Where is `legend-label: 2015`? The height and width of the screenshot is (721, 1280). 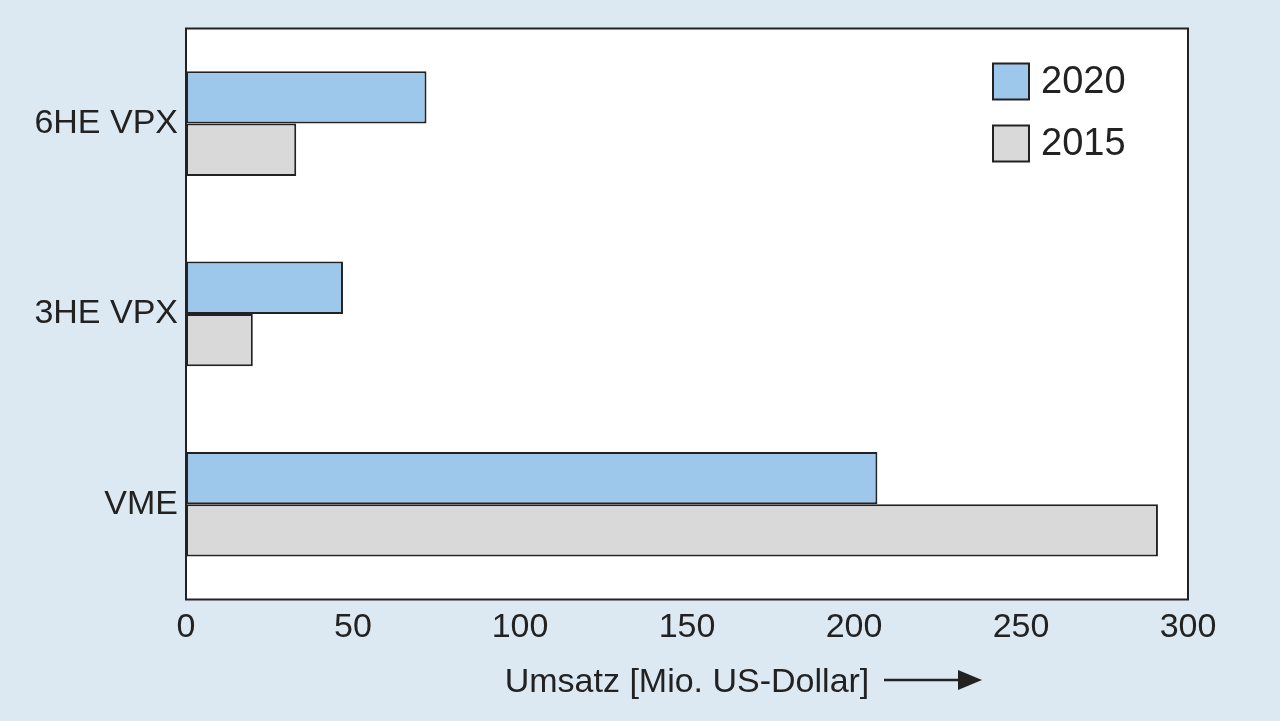 legend-label: 2015 is located at coordinates (1083, 141).